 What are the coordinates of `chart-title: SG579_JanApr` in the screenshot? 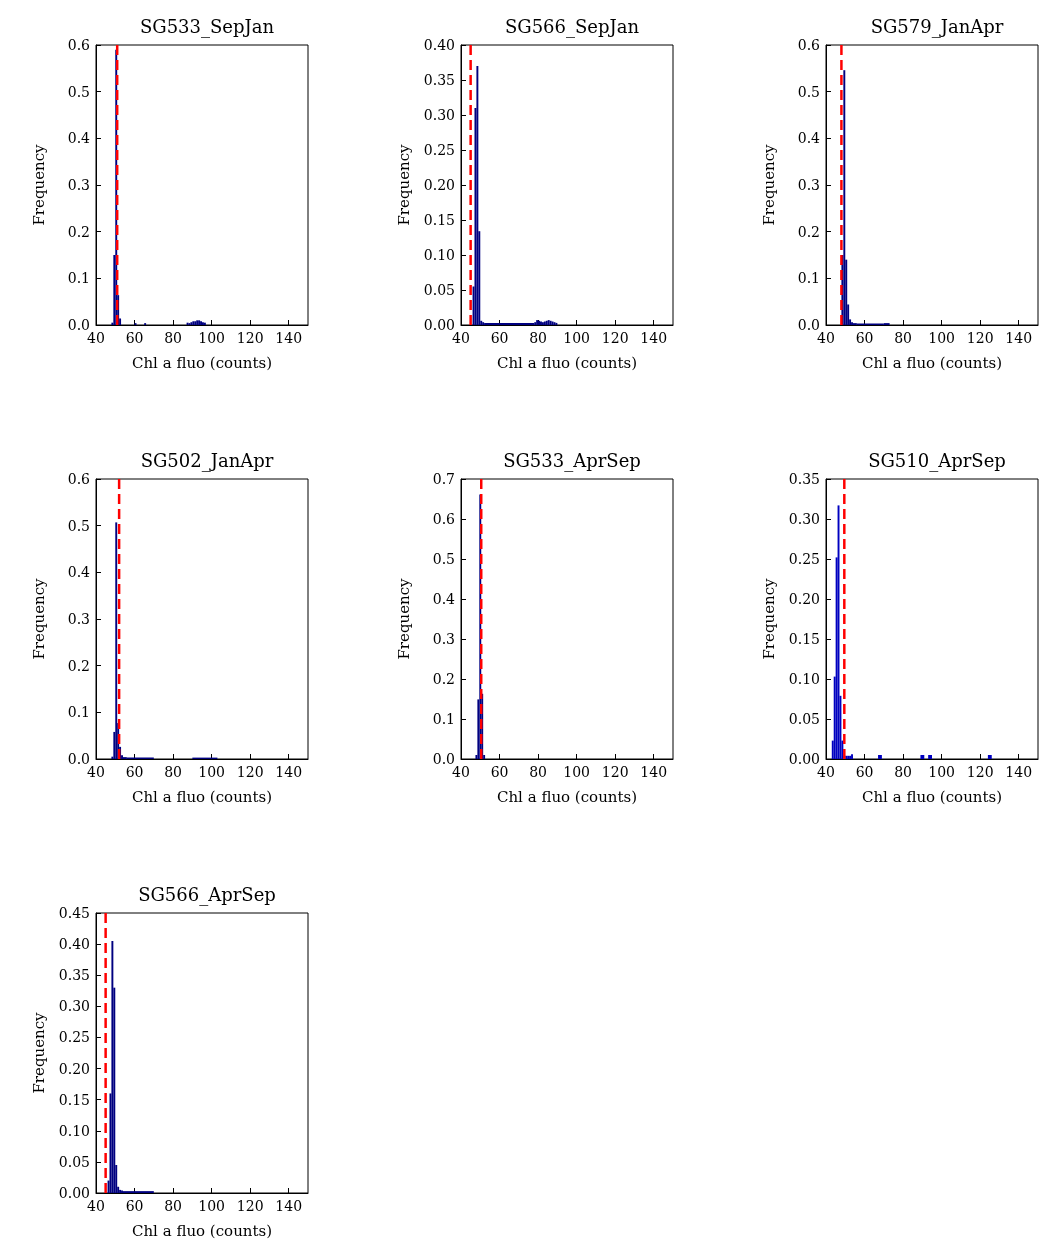 It's located at (937, 26).